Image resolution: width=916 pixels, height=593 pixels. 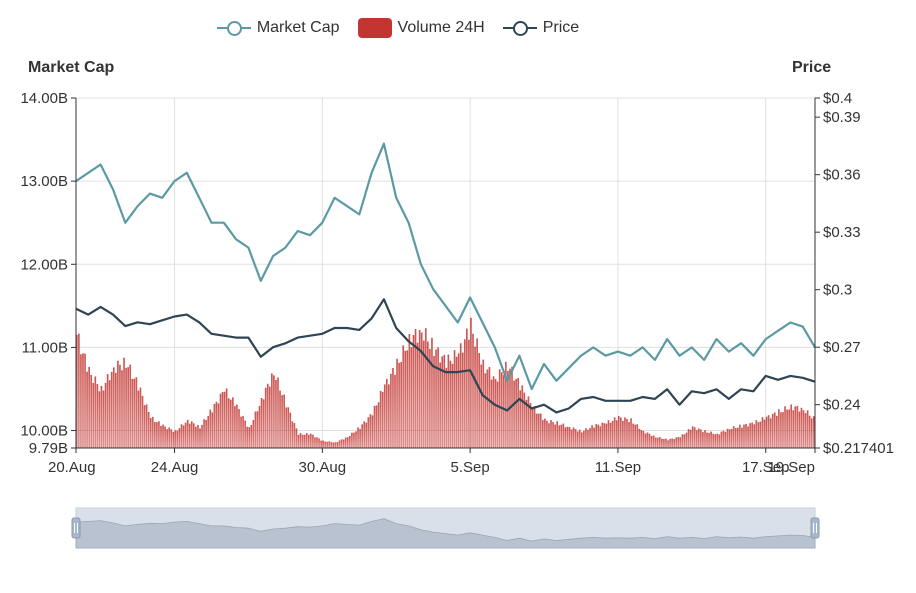 I want to click on legend-item-market-cap: Market Cap, so click(x=278, y=28).